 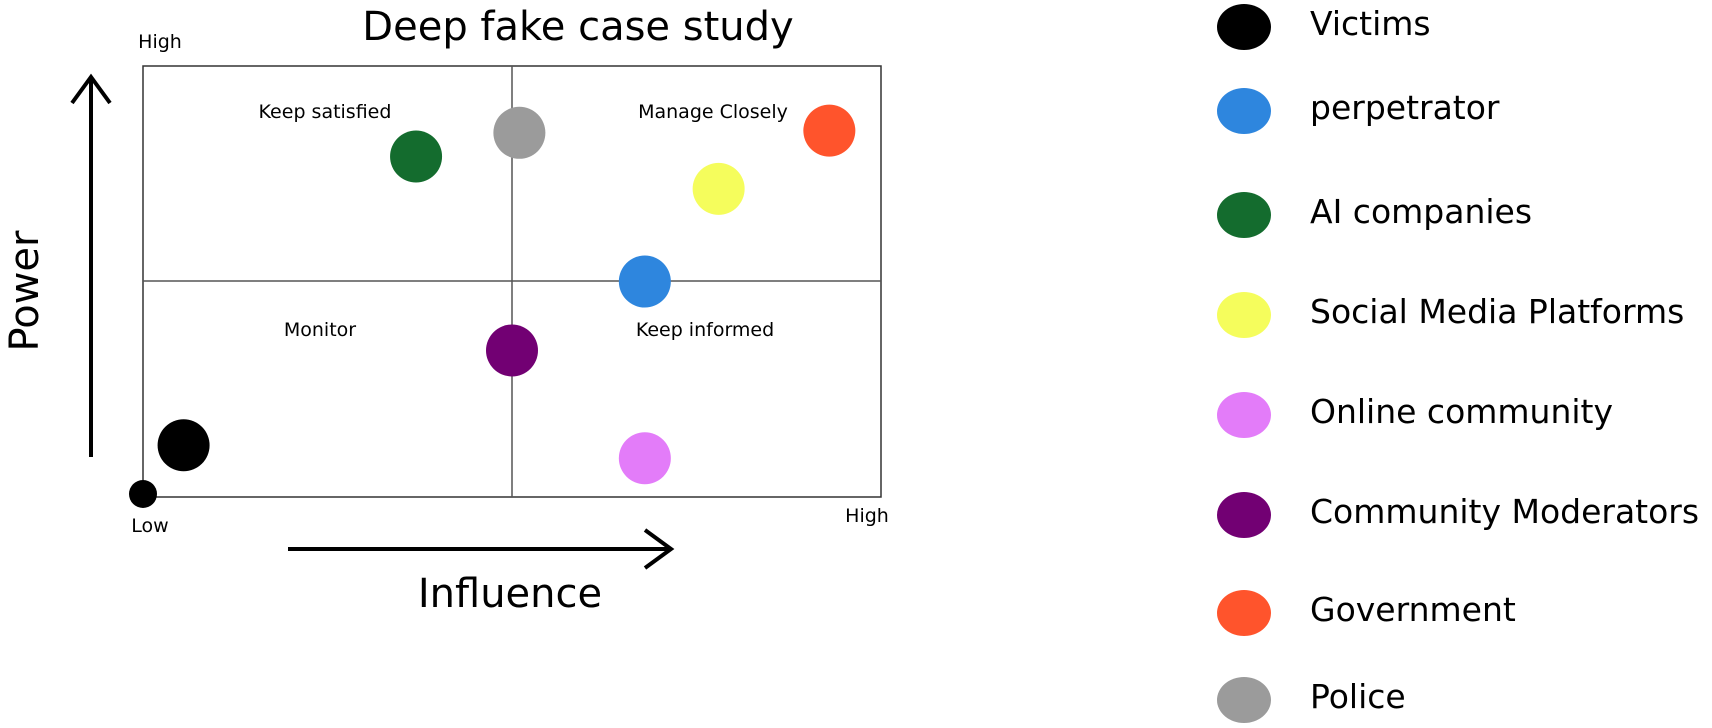 I want to click on legend-item-government: Government, so click(x=1366, y=613).